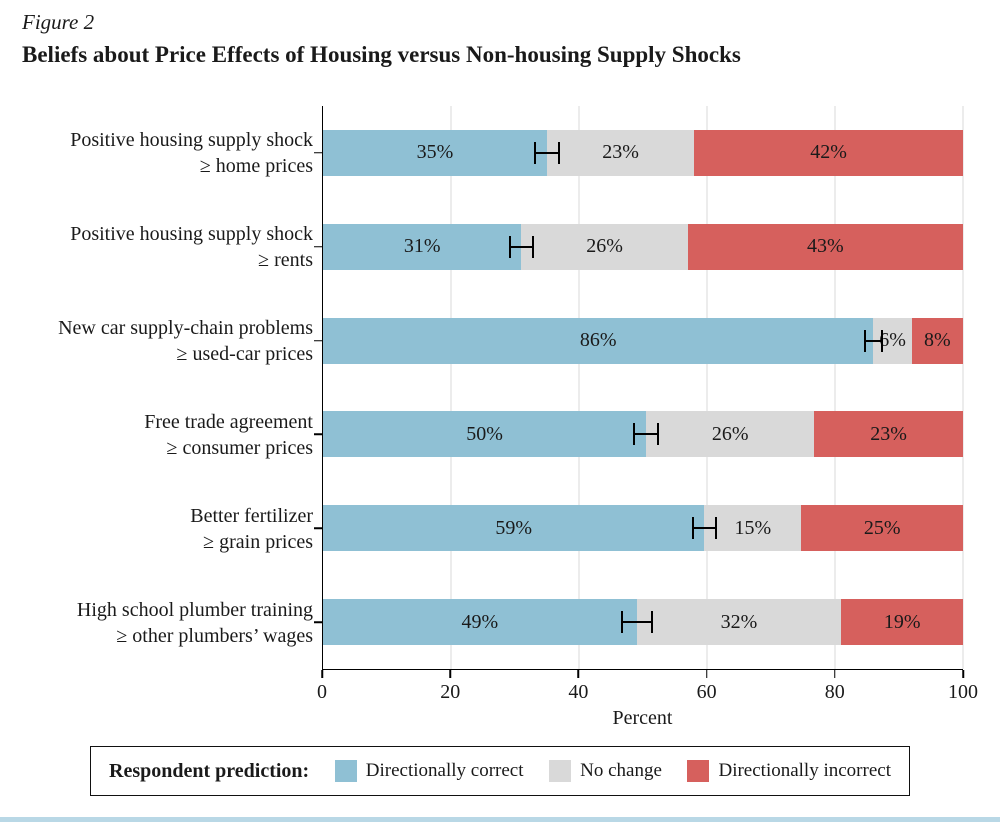 The image size is (1000, 822). What do you see at coordinates (620, 152) in the screenshot?
I see `bar-value-label: 23%` at bounding box center [620, 152].